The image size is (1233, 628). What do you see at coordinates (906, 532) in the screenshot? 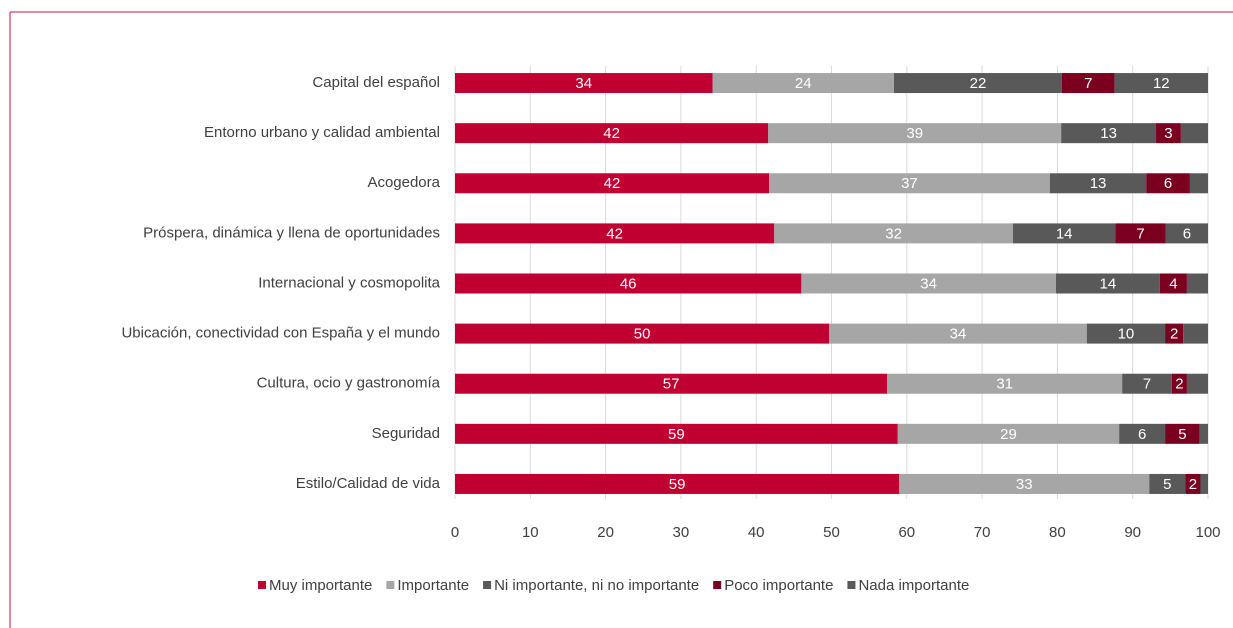
I see `x-tick-label: 60` at bounding box center [906, 532].